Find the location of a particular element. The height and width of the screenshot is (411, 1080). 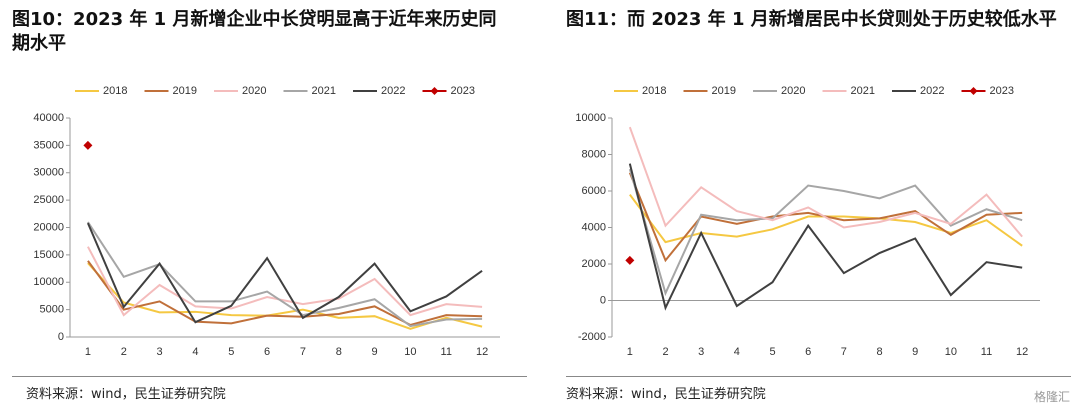

y-tick-label: 4000 is located at coordinates (594, 227).